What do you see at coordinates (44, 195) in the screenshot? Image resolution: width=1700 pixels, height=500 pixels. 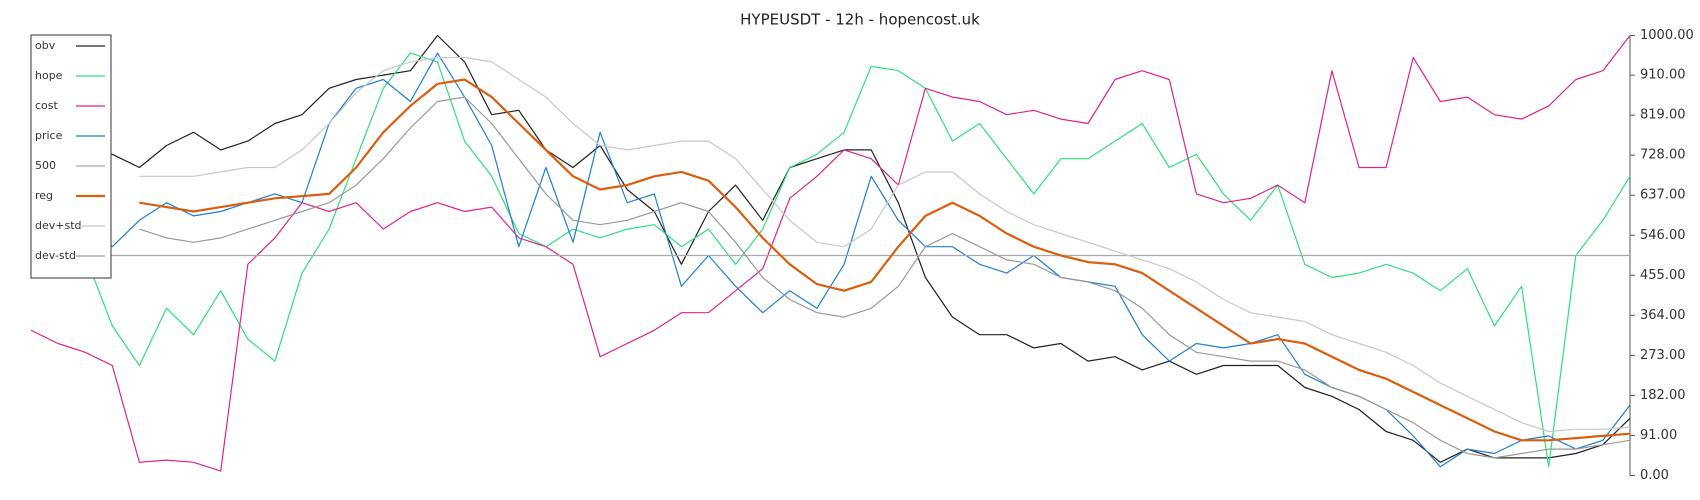 I see `legend-label: reg` at bounding box center [44, 195].